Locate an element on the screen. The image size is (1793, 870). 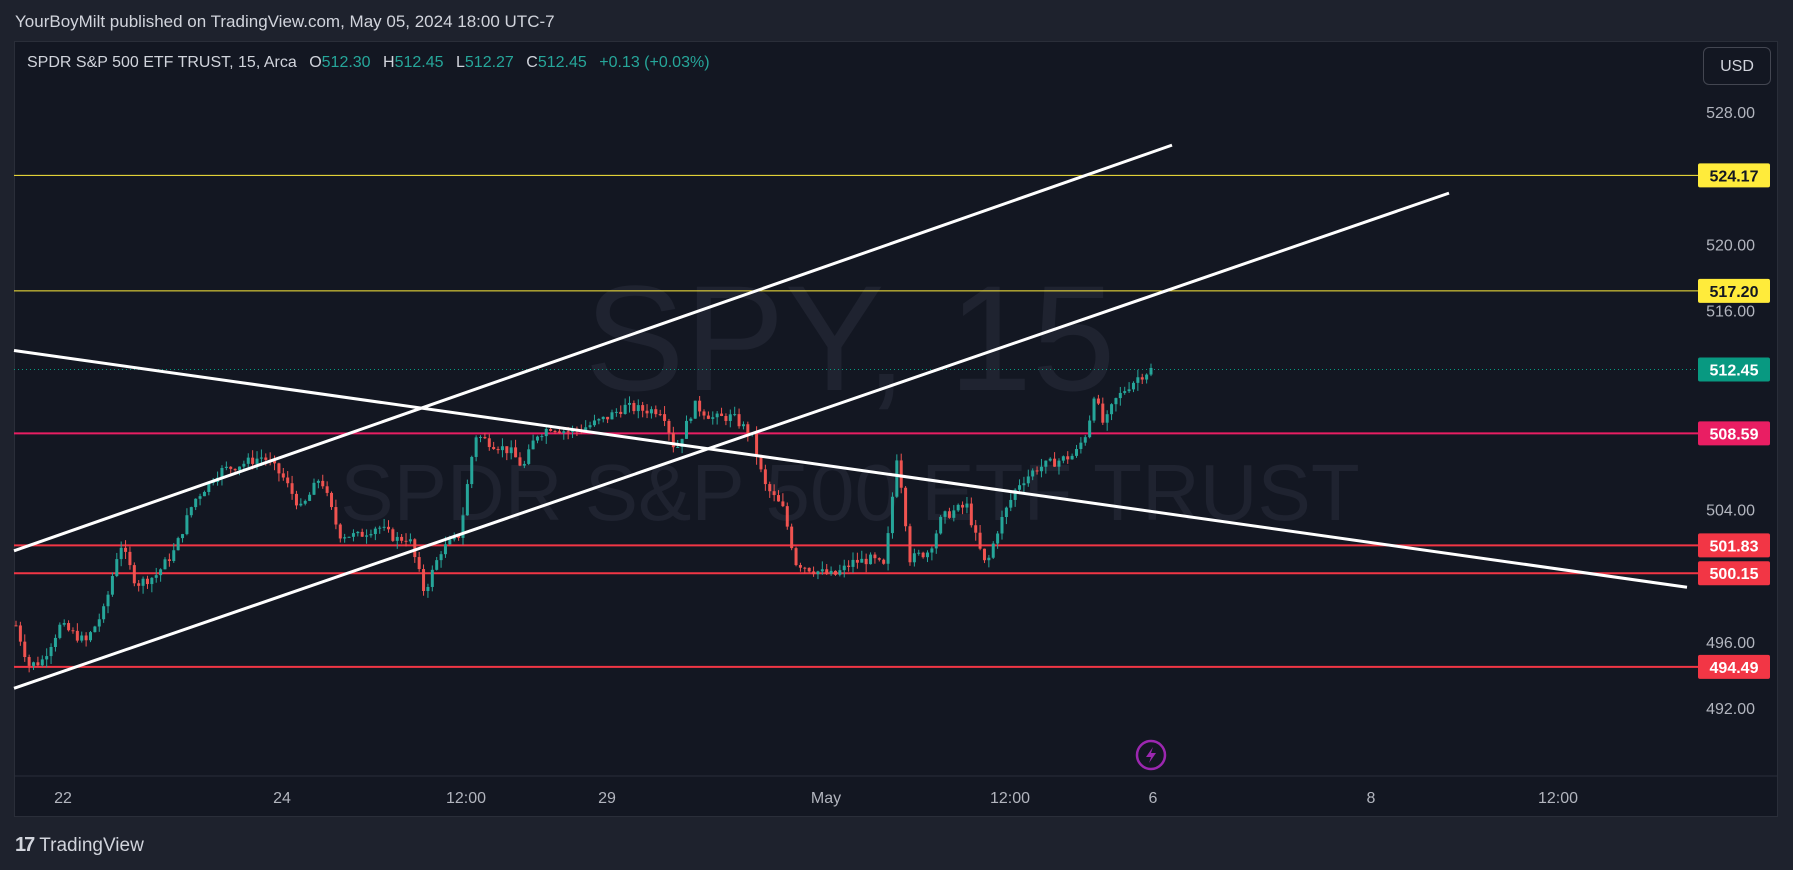
symbol-title: SPDR S&P 500 ETF TRUST, 15, Arca is located at coordinates (162, 62).